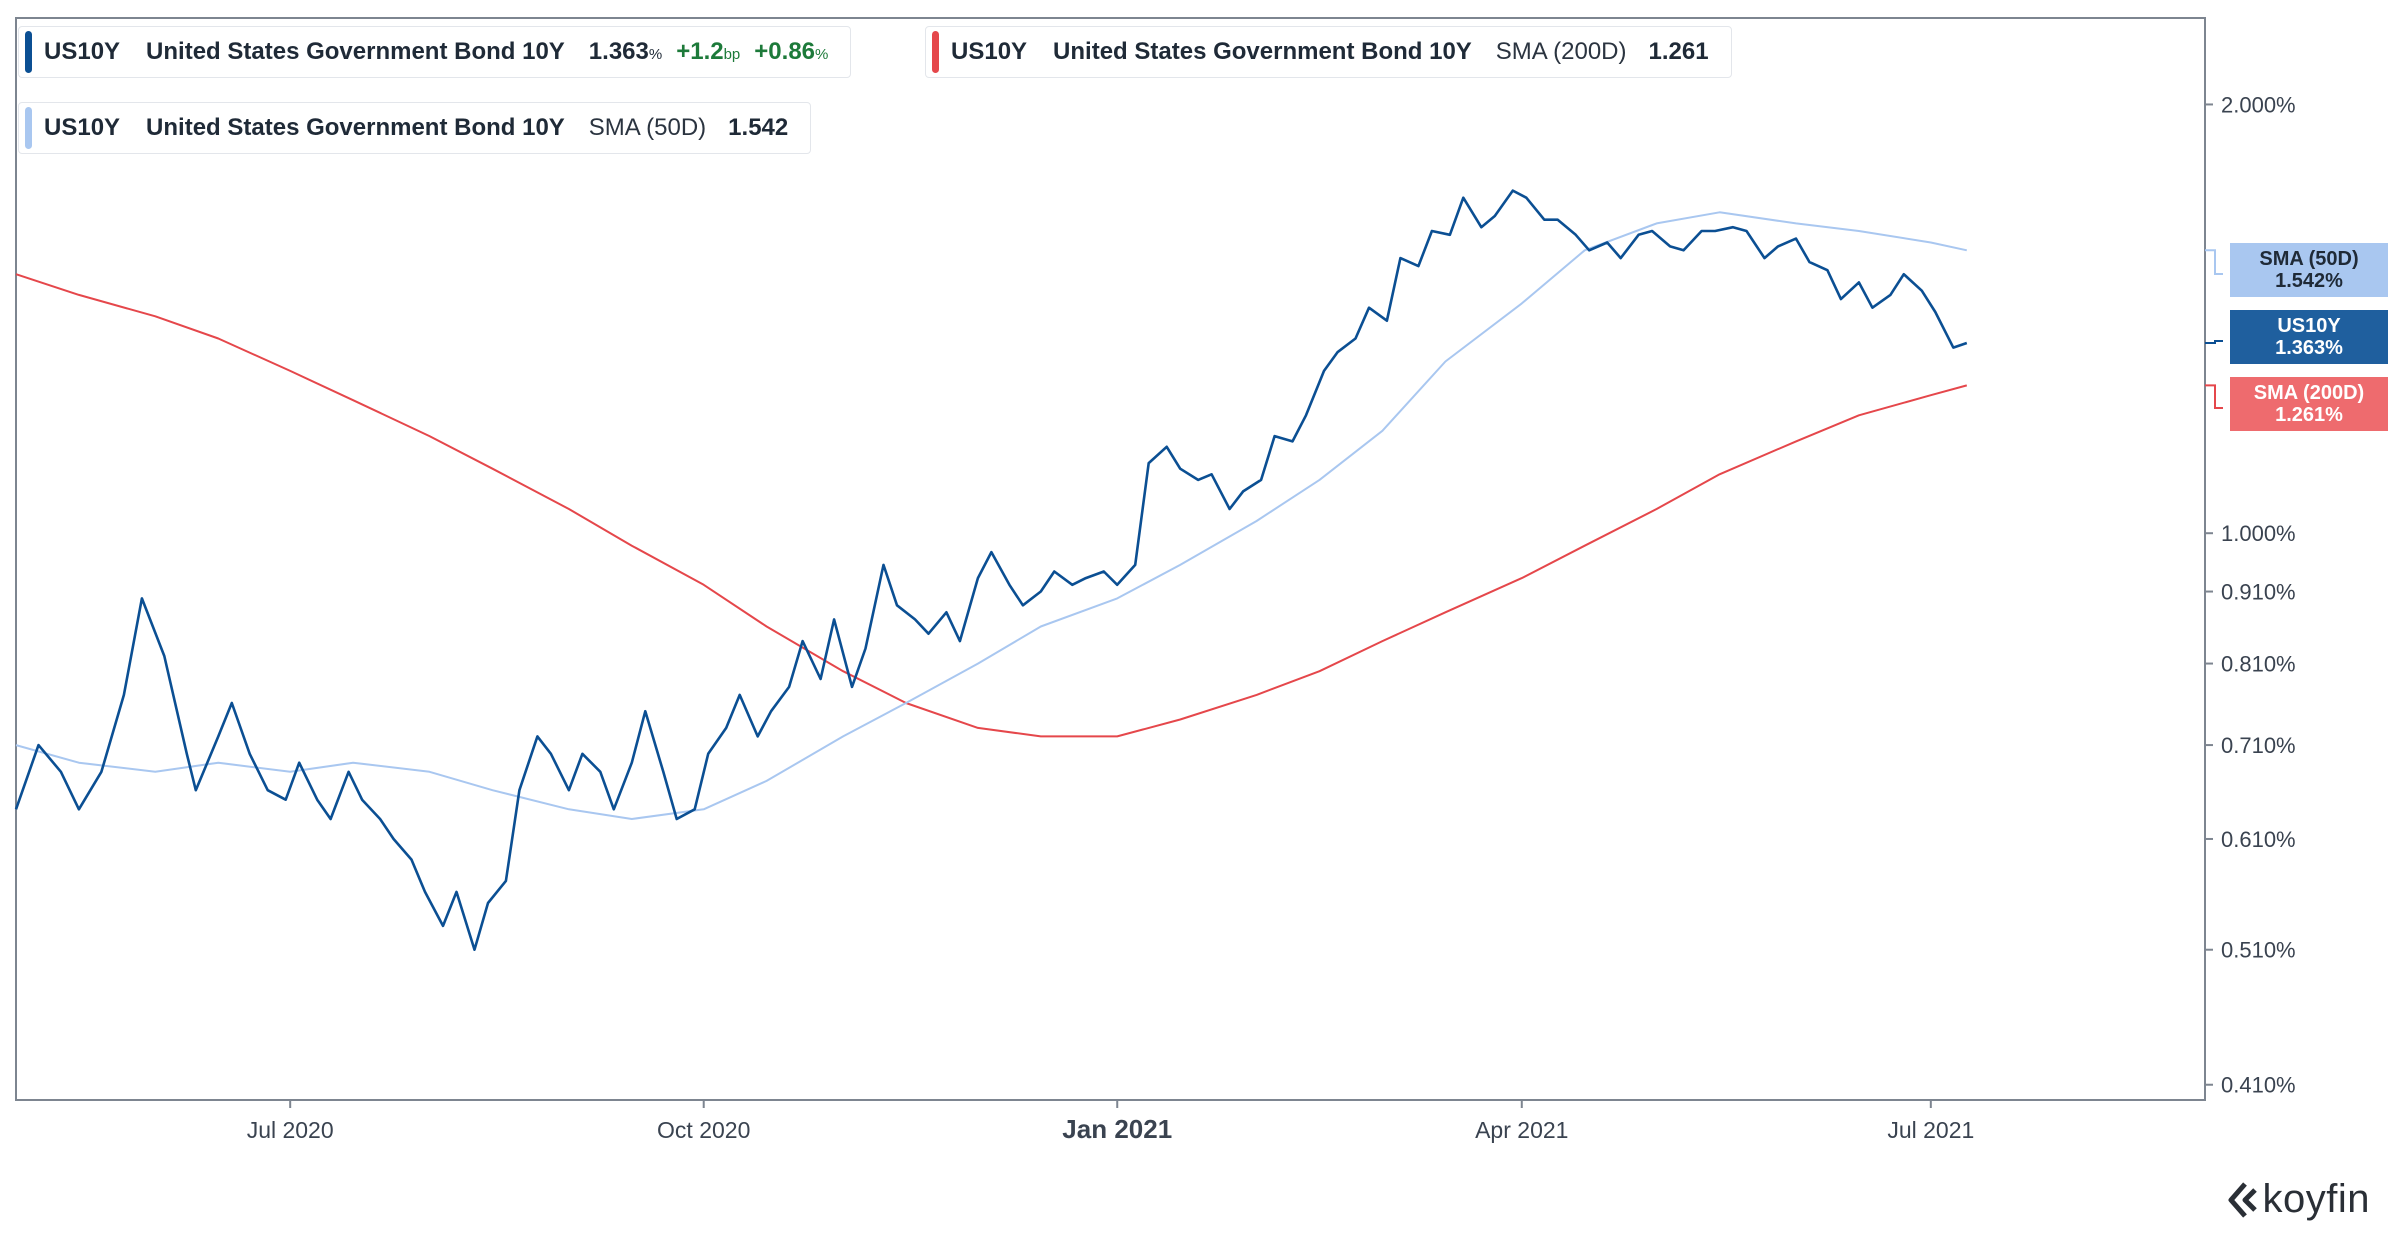  I want to click on koyfin-mark-icon, so click(2242, 1199).